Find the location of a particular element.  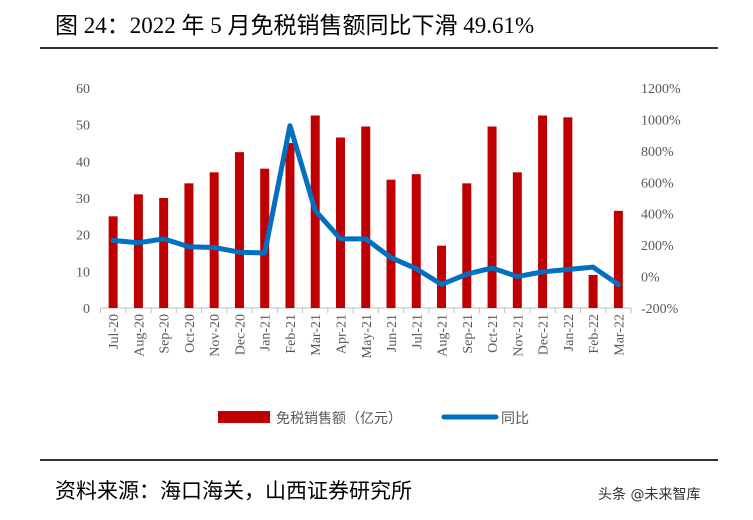

x-tick-label: Feb-22 is located at coordinates (594, 334).